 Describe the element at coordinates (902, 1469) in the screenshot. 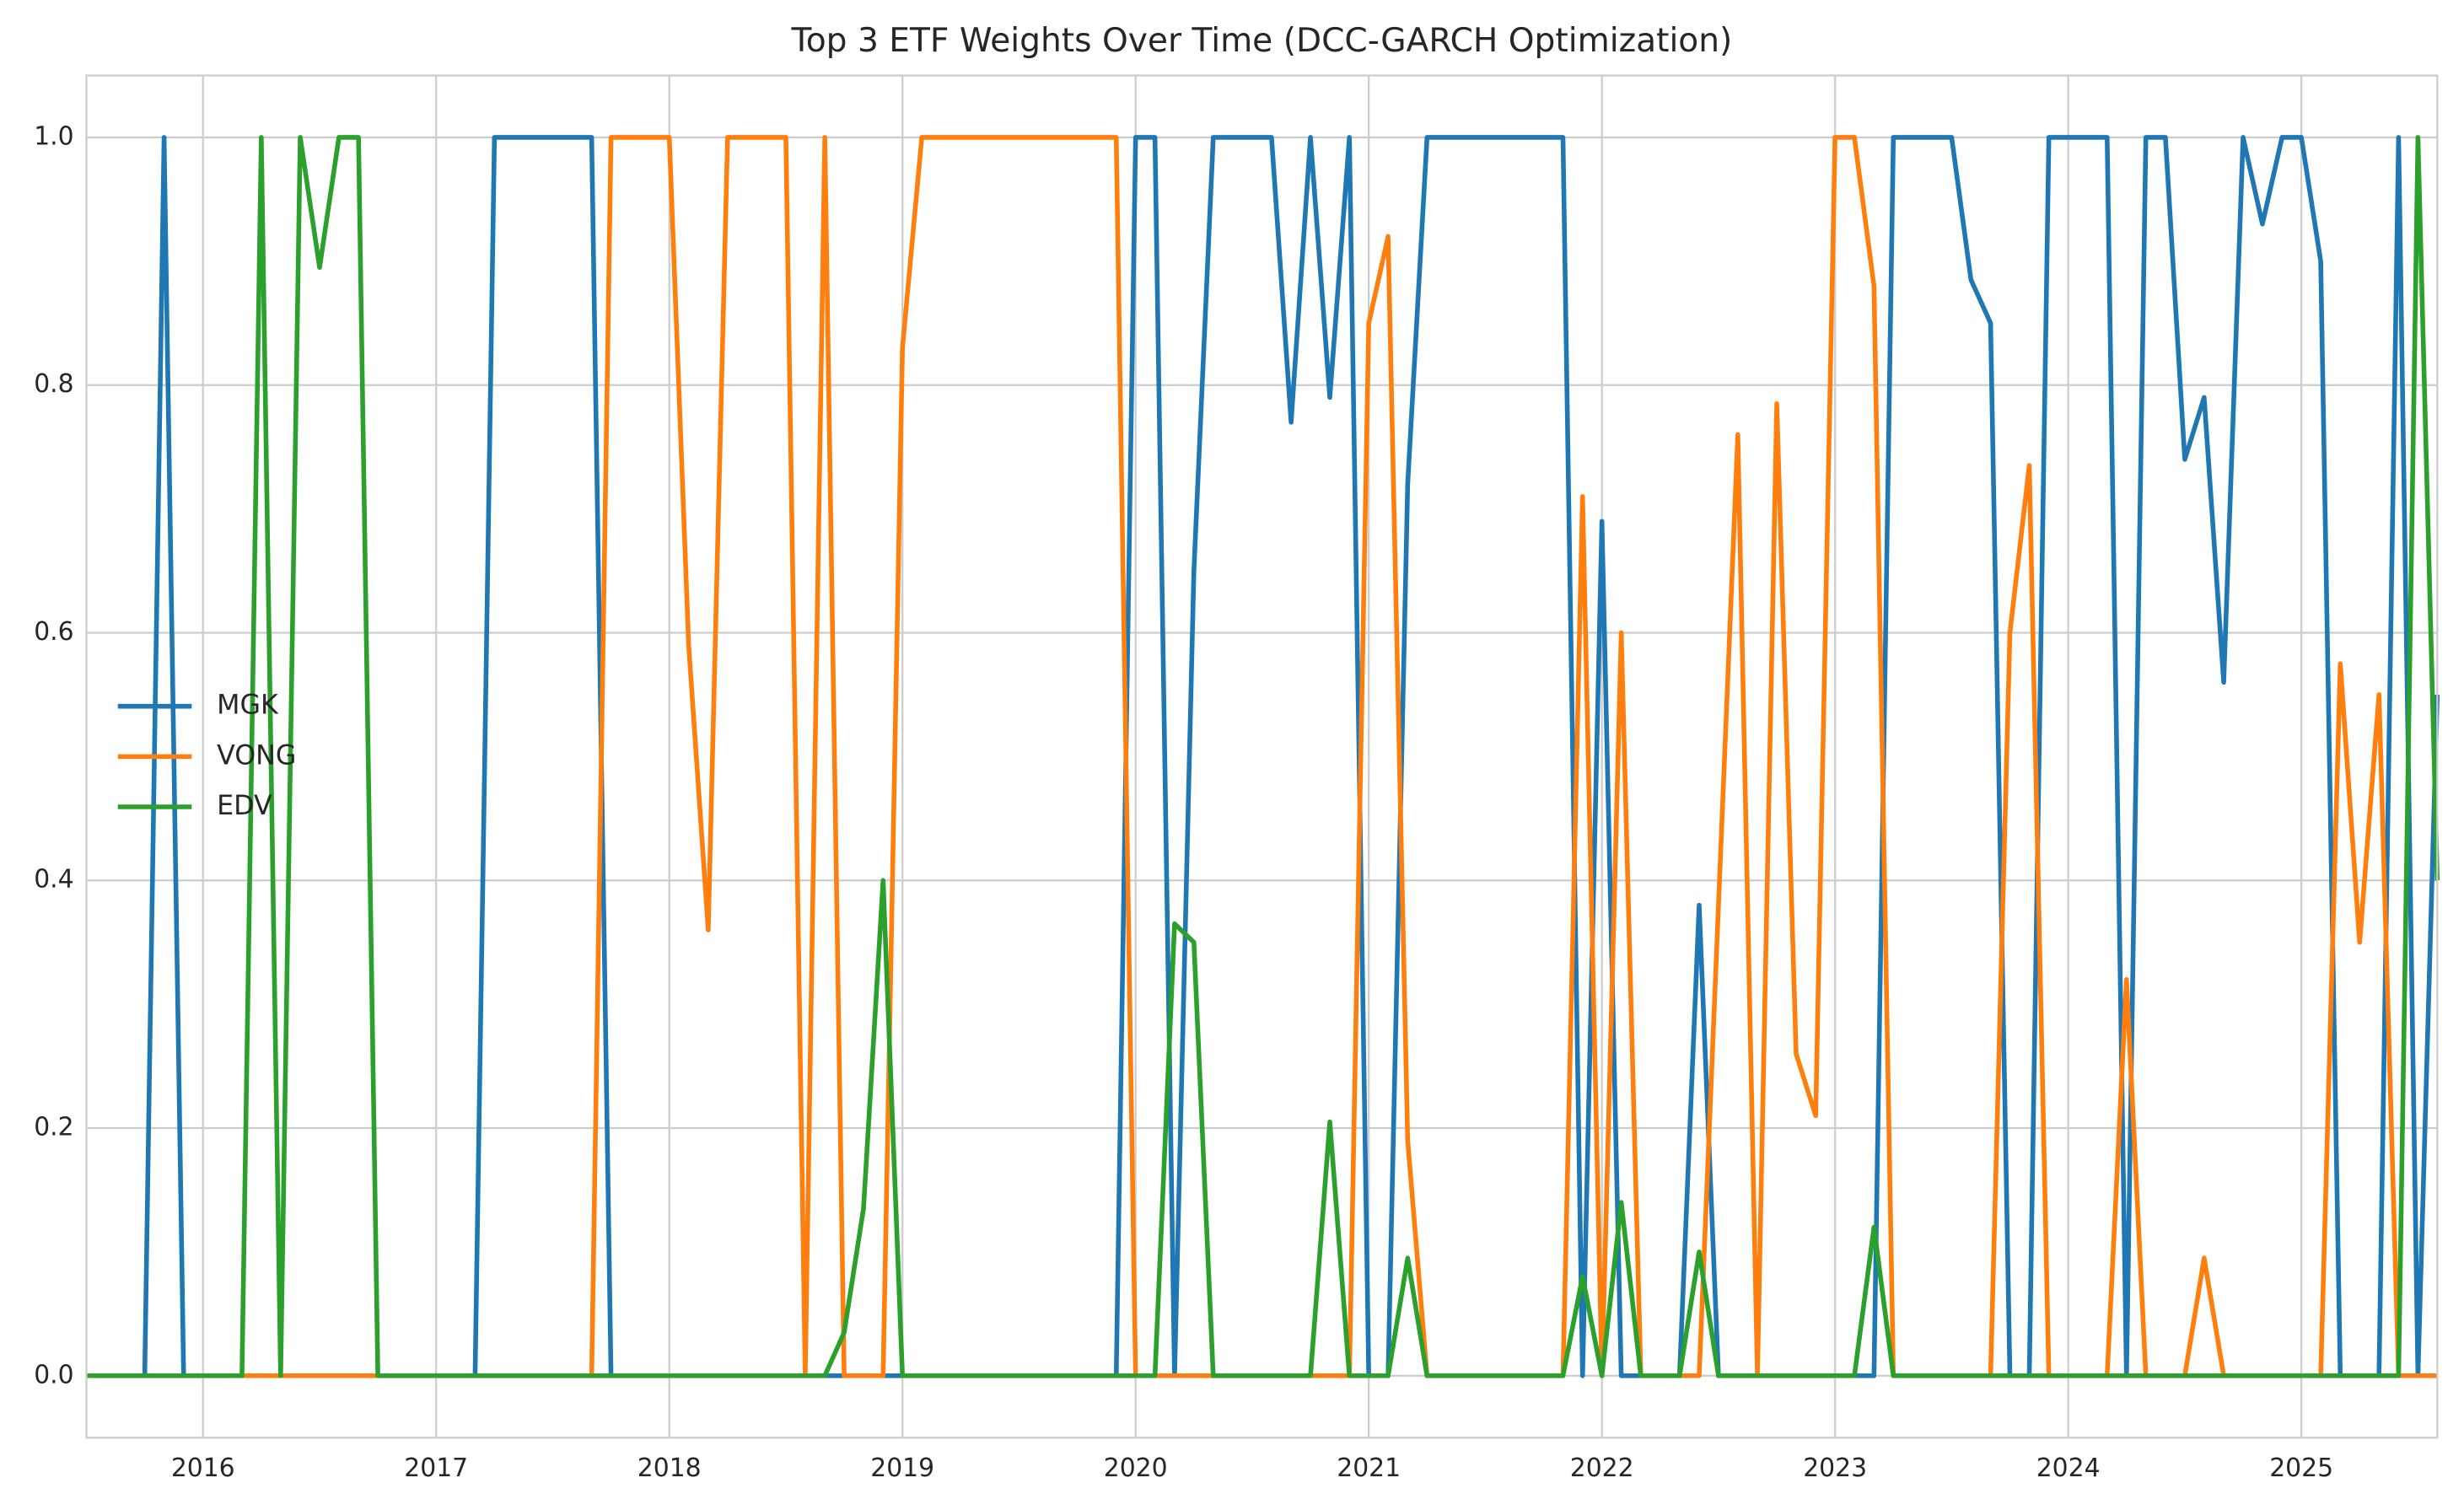

I see `x-tick-label: 2019` at that location.